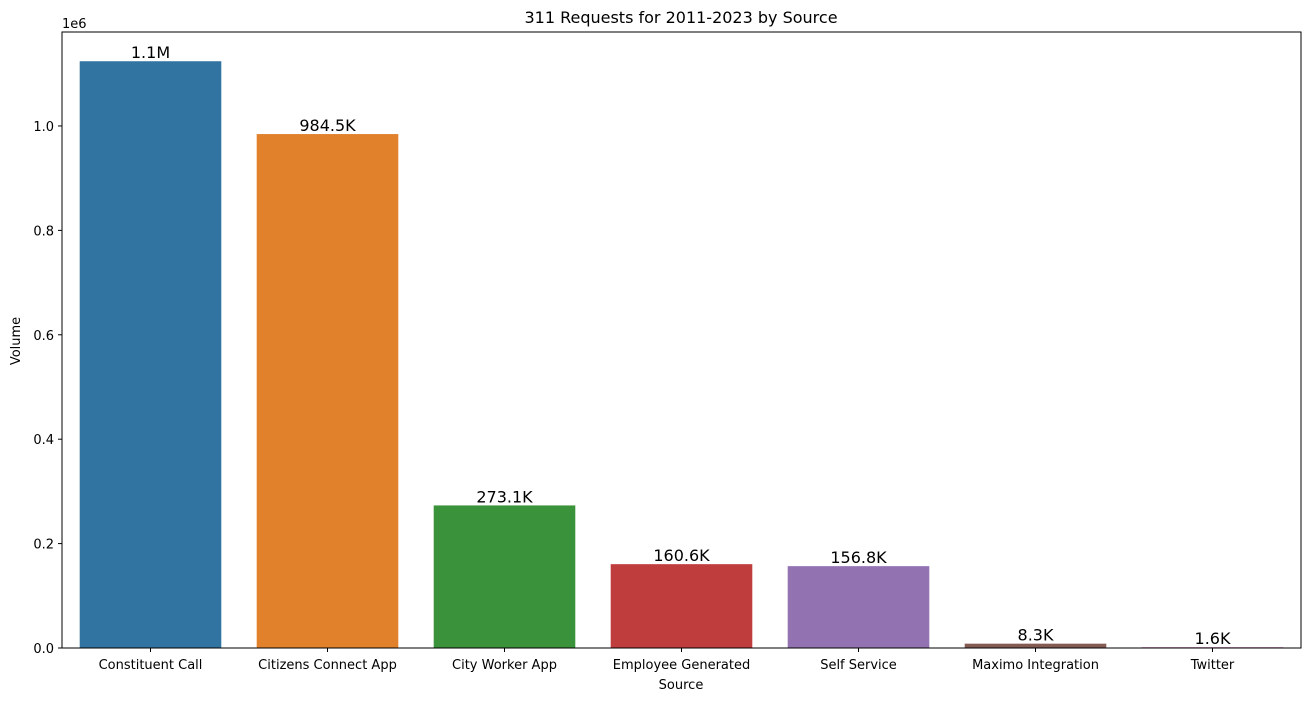 Image resolution: width=1311 pixels, height=705 pixels. I want to click on y-ticks: 0.0 0.2 0.4 0.6 0.8 1.0, so click(47, 388).